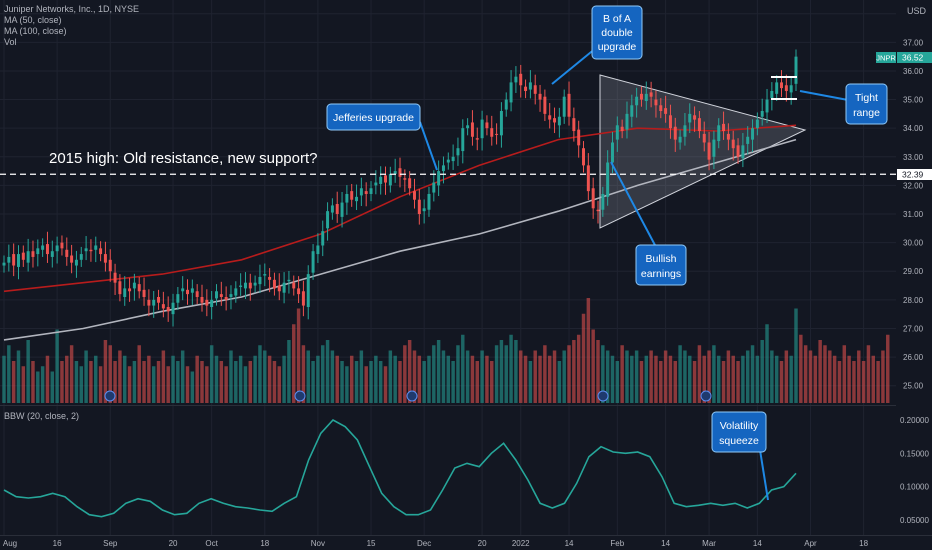 This screenshot has width=932, height=550. What do you see at coordinates (661, 259) in the screenshot?
I see `bullish-label-1: Bullish` at bounding box center [661, 259].